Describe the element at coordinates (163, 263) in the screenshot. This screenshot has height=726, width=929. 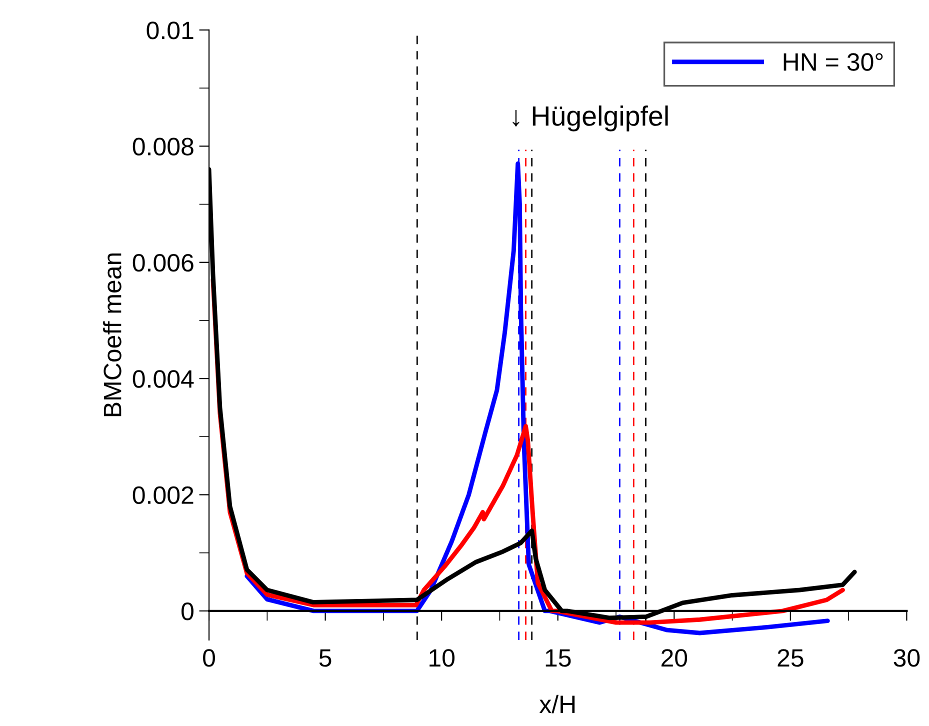
I see `y-tick-label: 0.006` at that location.